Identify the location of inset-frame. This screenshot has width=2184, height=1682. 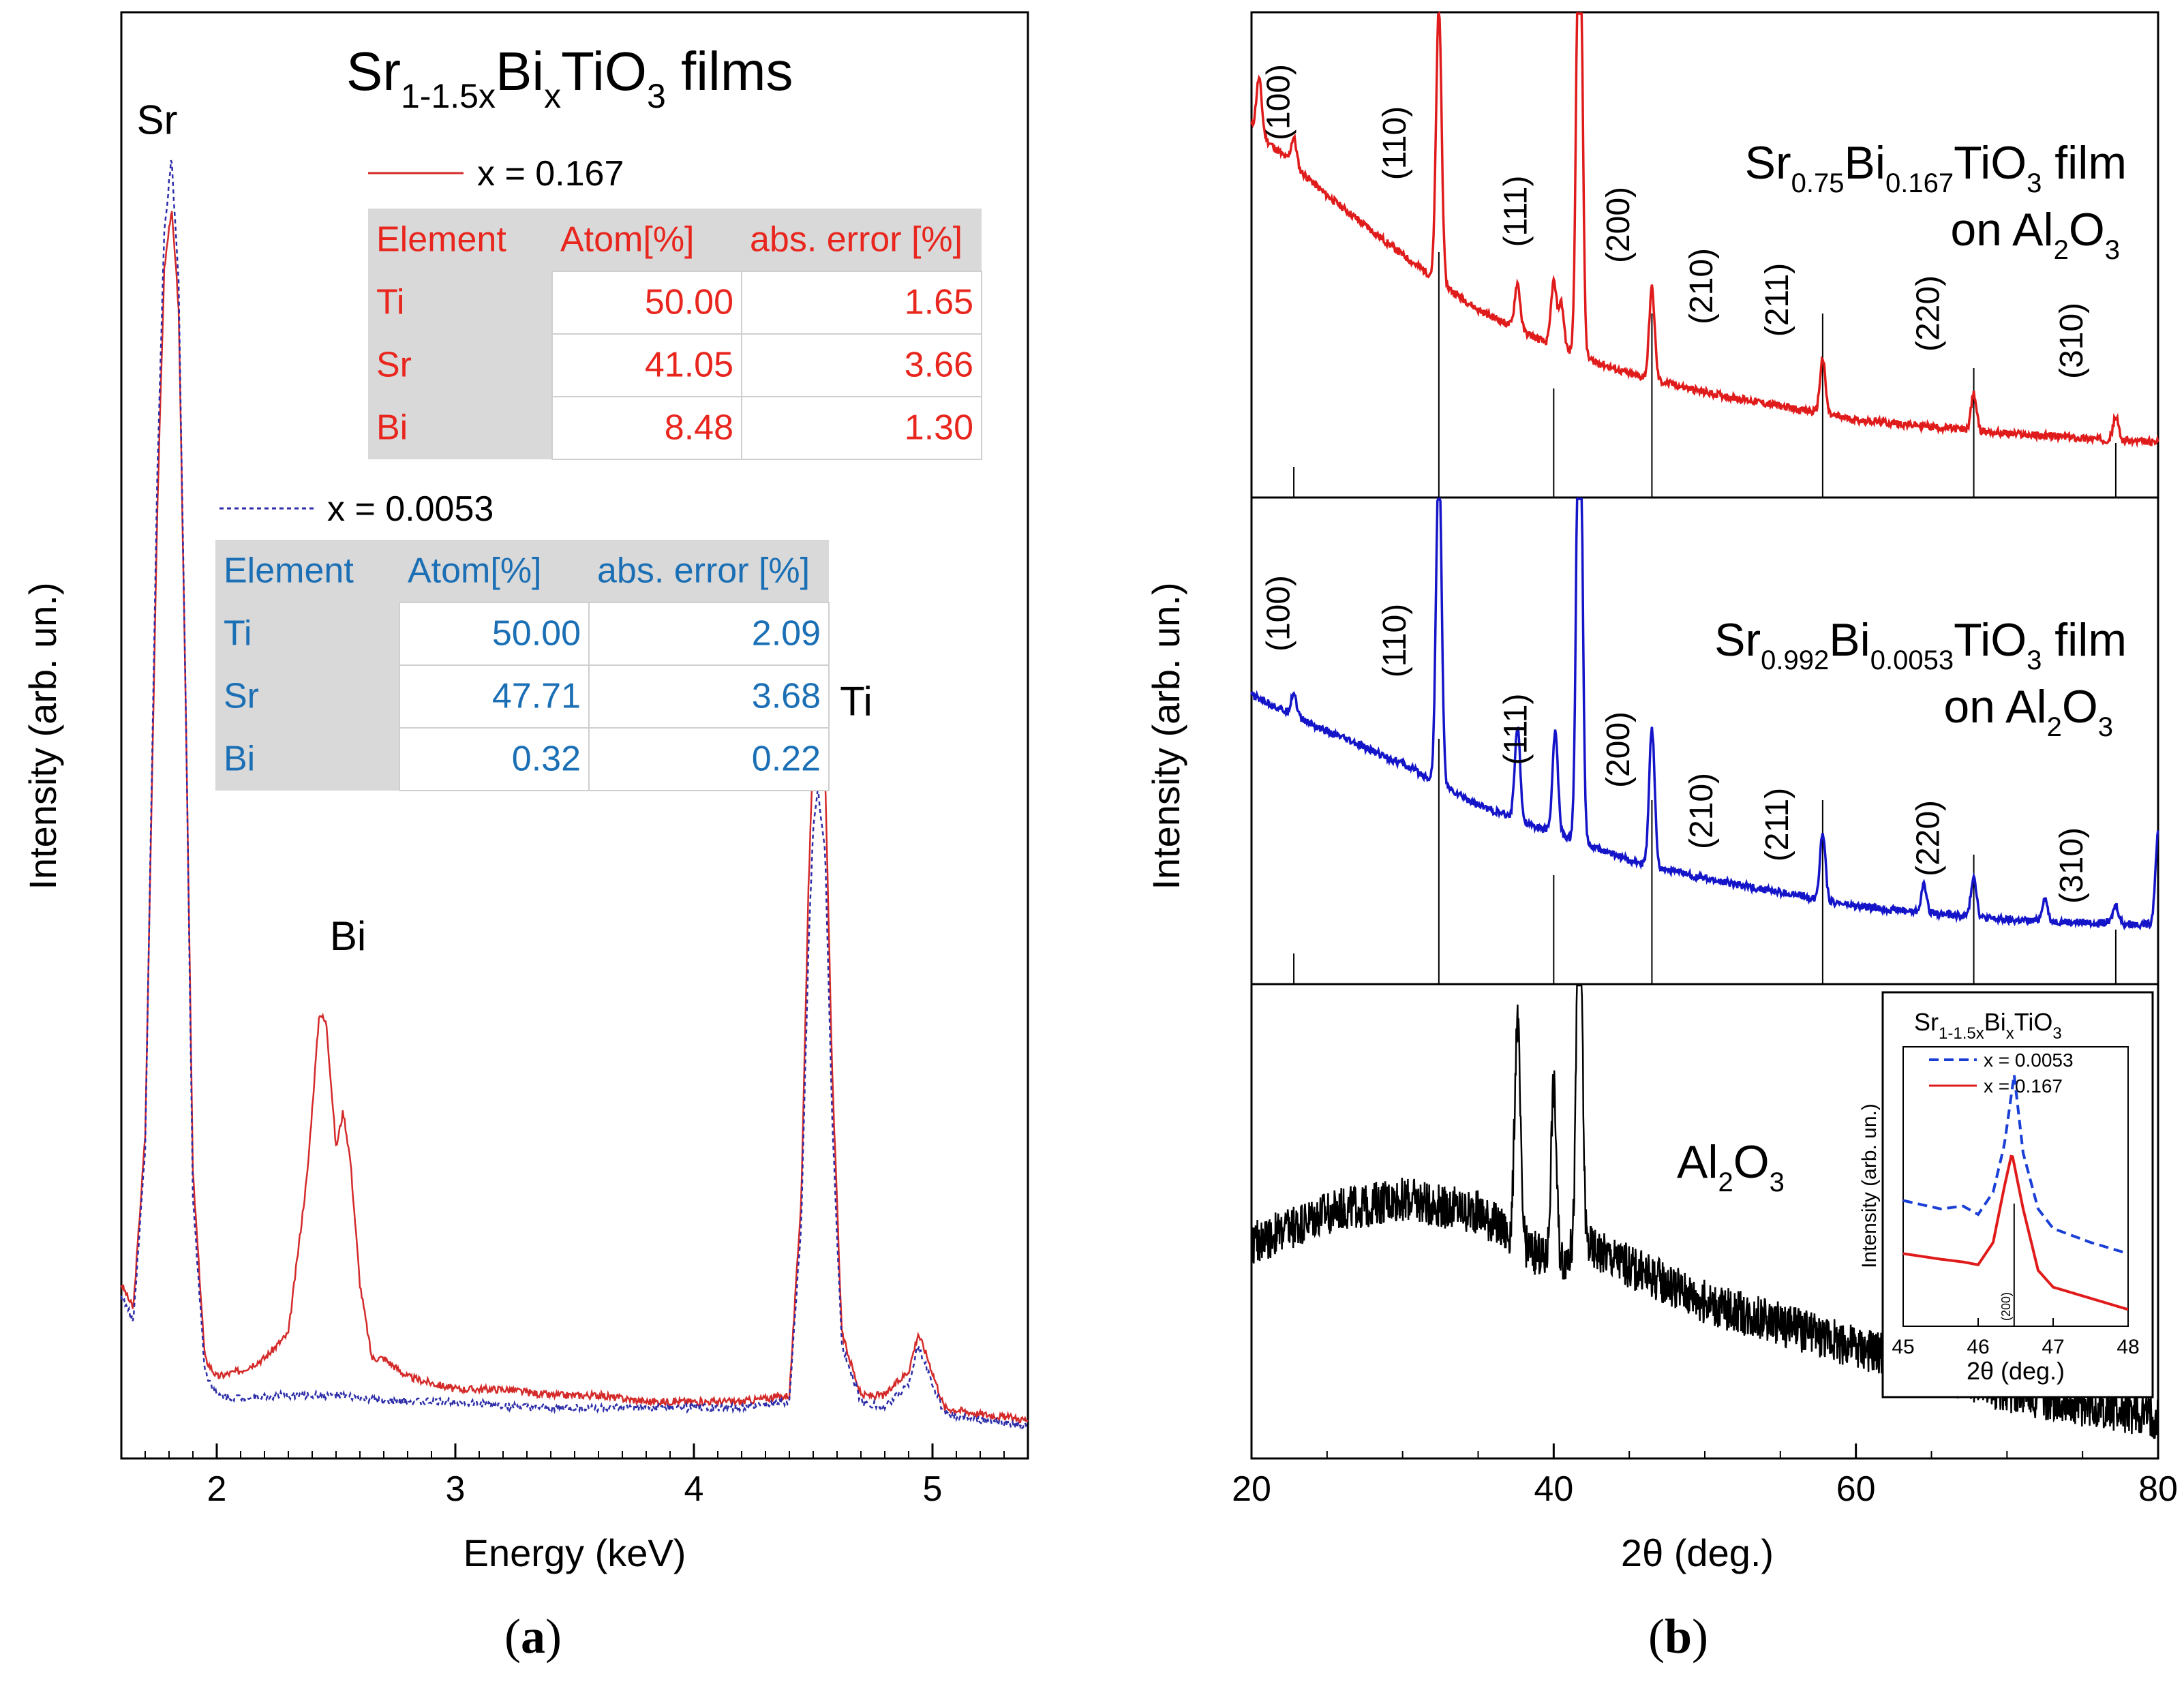
(2017, 1194).